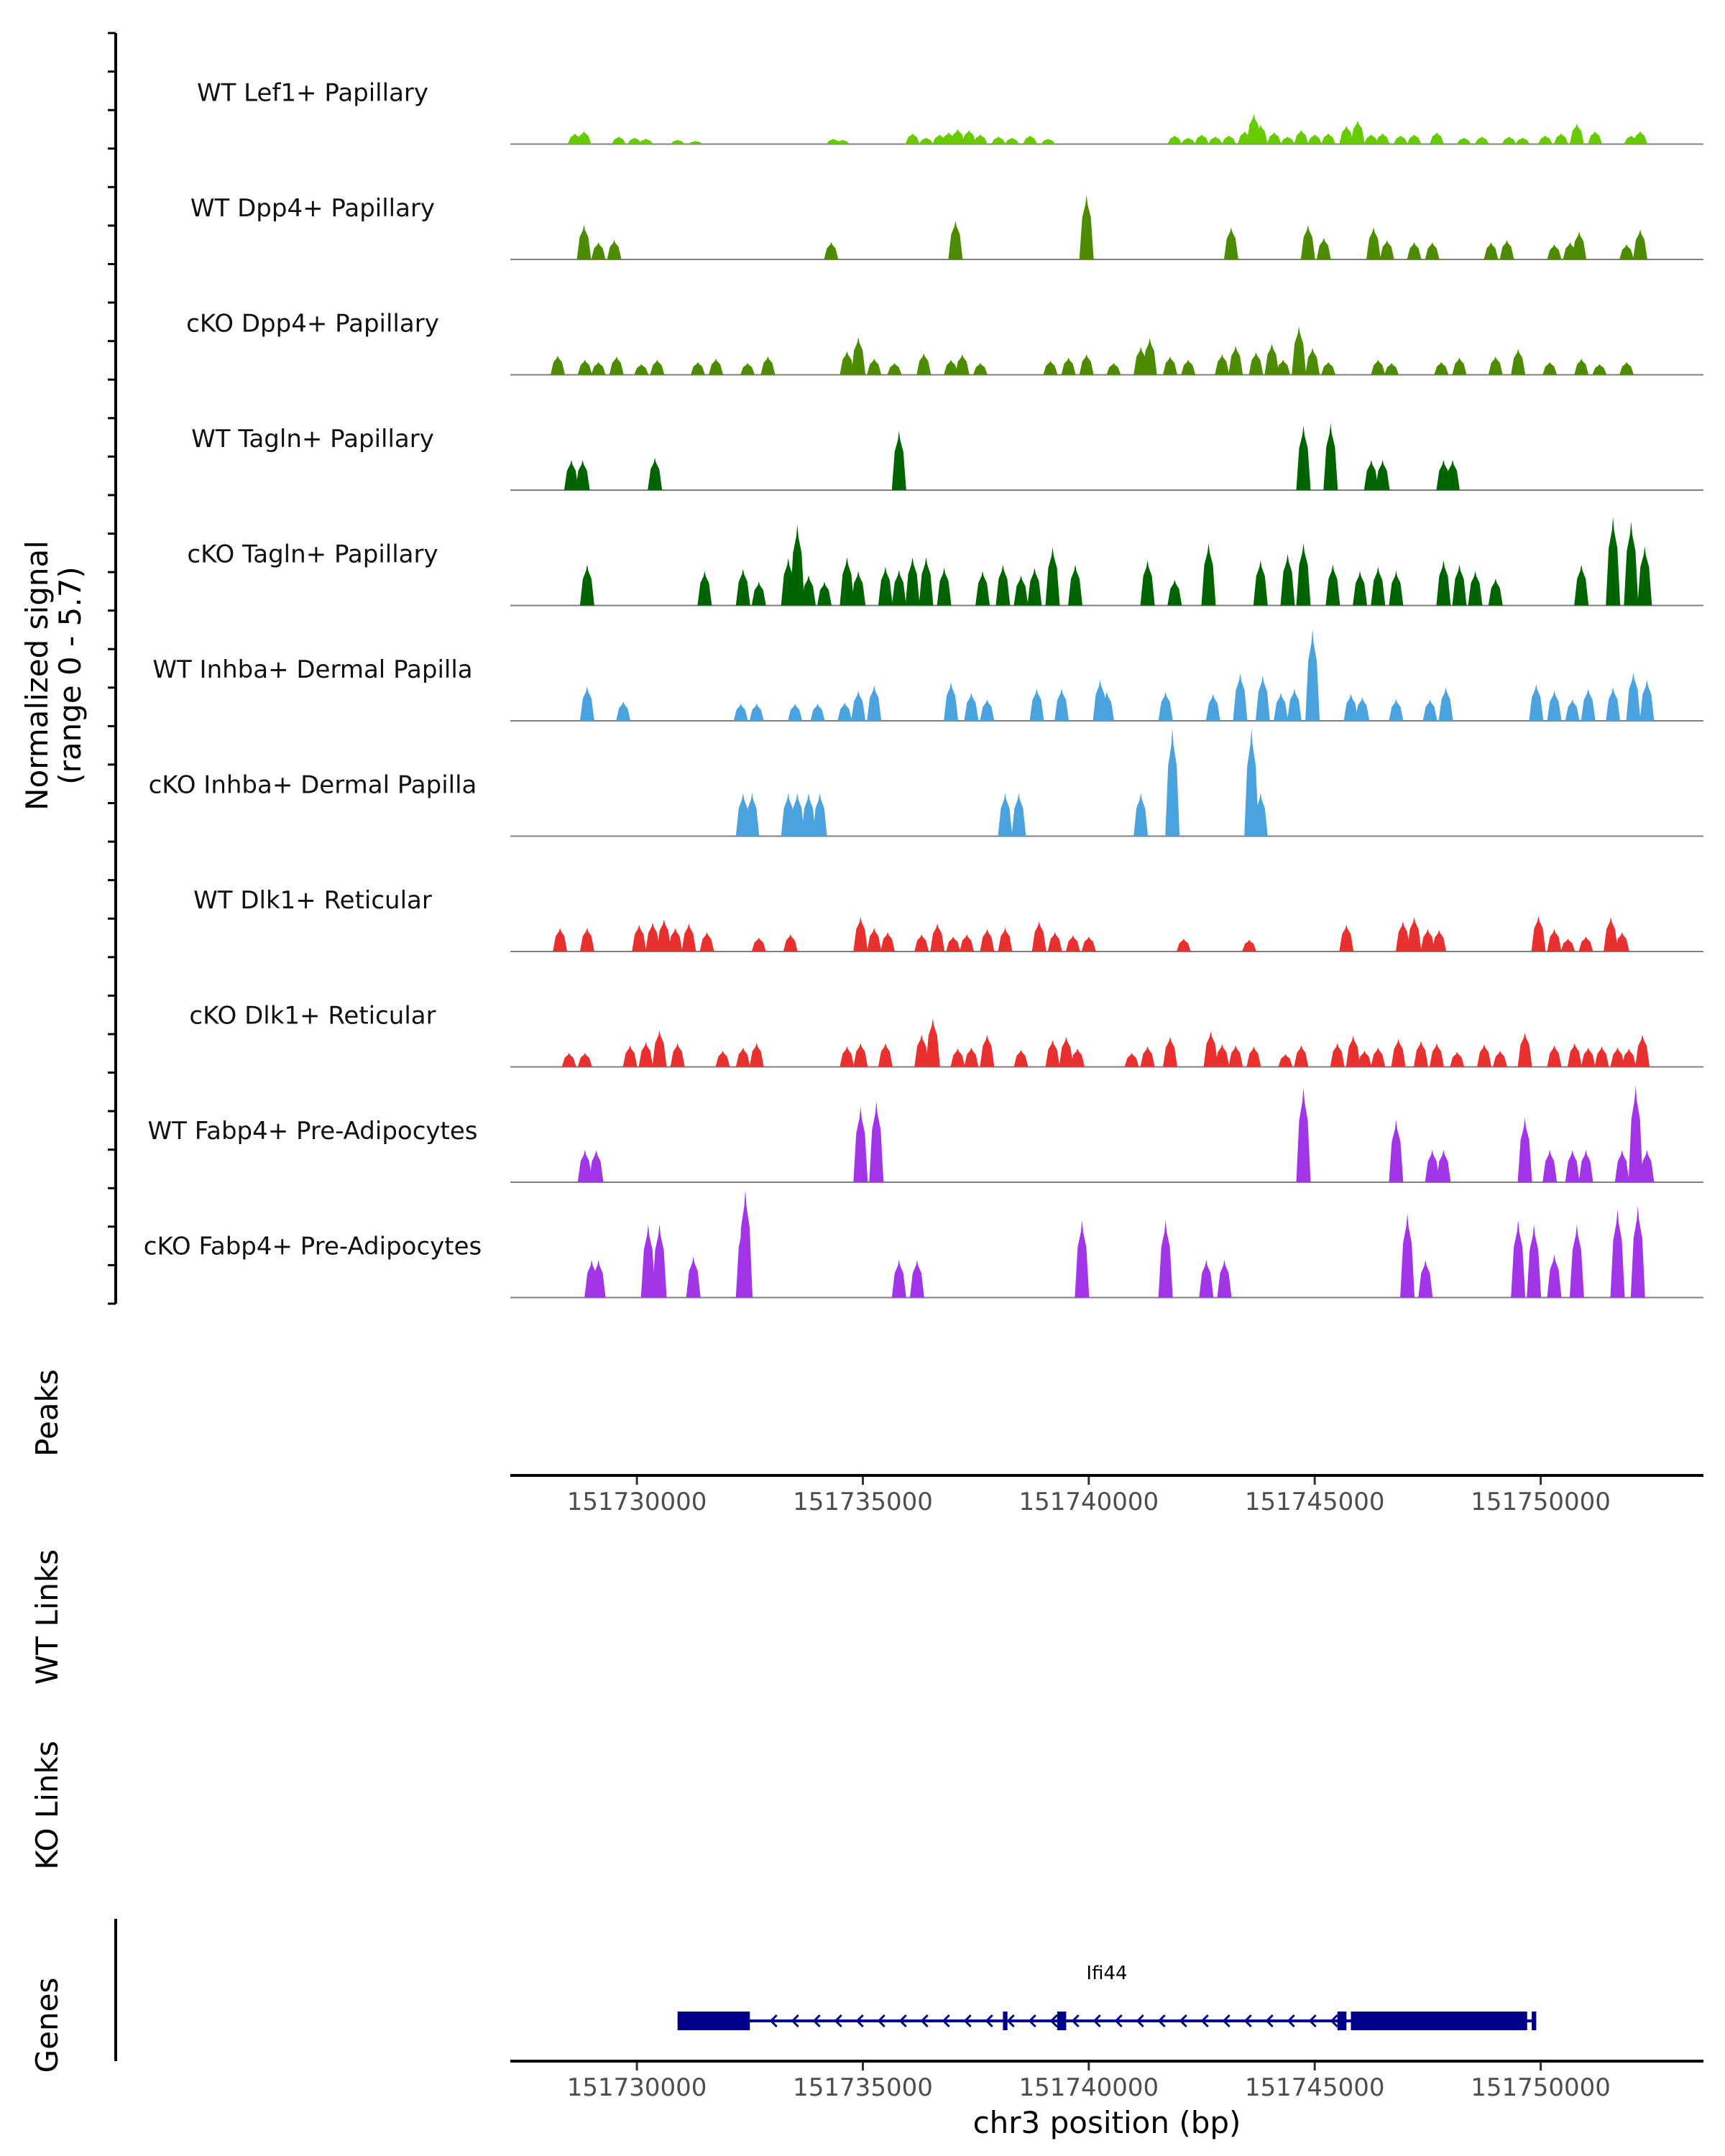  Describe the element at coordinates (312, 1017) in the screenshot. I see `track-label: cKO Dlk1+ Reticular` at that location.